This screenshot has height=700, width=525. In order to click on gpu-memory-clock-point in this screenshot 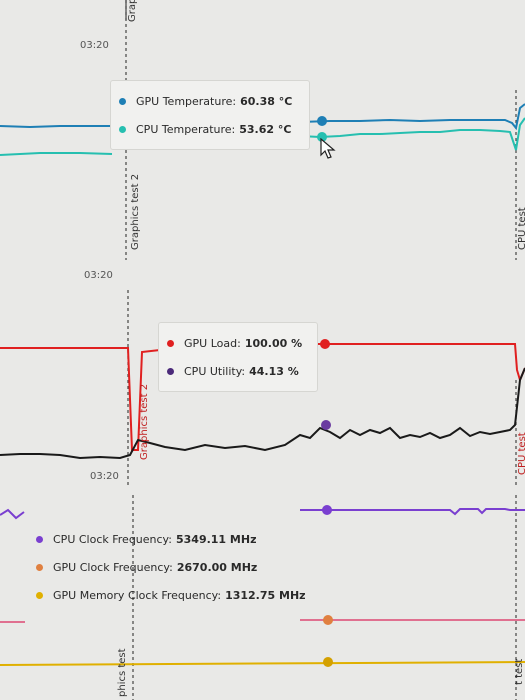, I will do `click(328, 662)`.